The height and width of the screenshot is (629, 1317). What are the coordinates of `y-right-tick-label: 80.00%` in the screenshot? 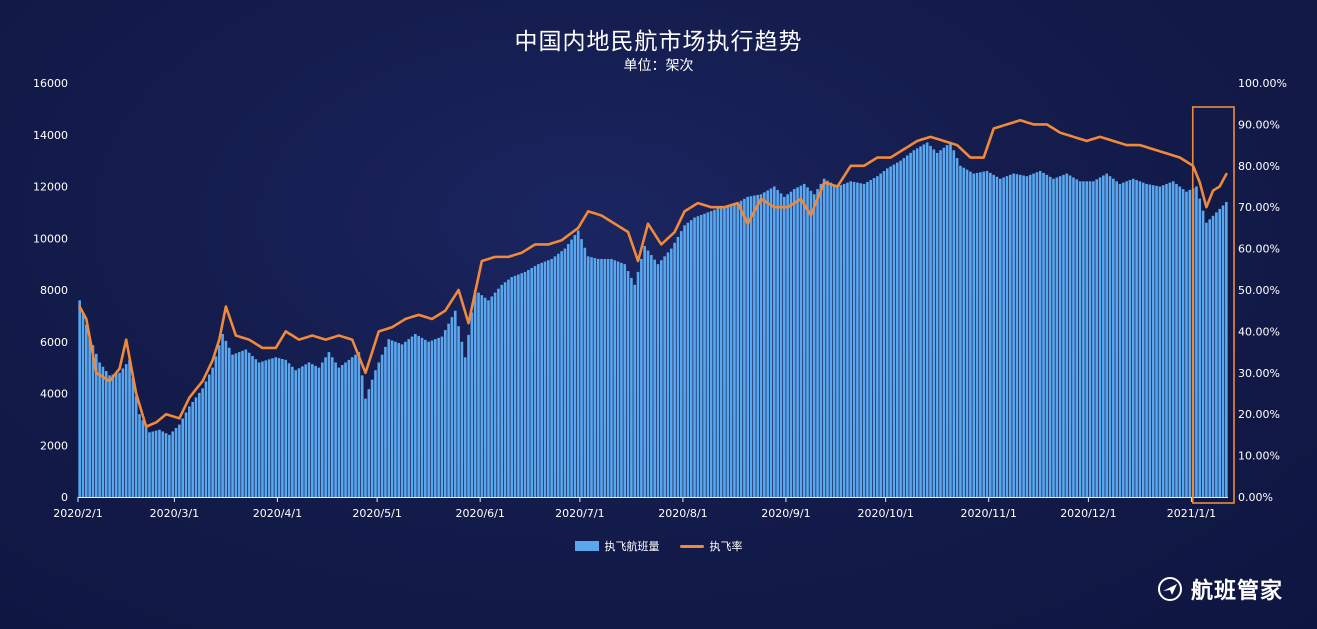 It's located at (1259, 166).